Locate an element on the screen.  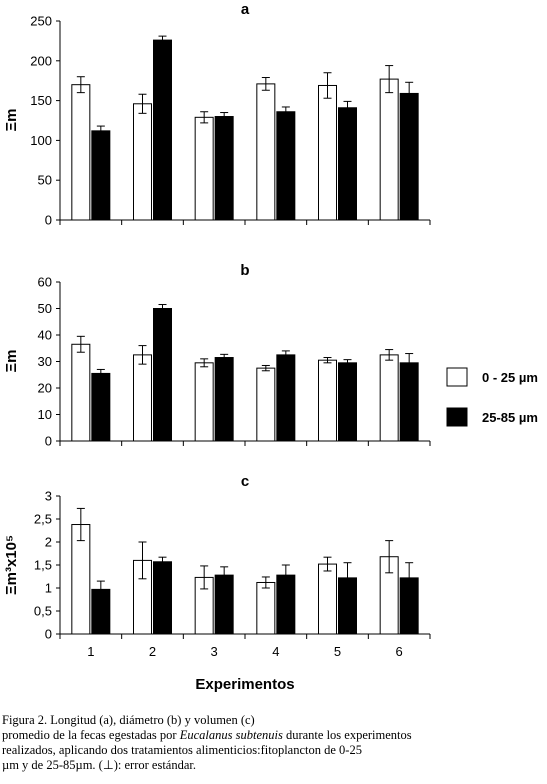
y-tick-label: 40 is located at coordinates (45, 335).